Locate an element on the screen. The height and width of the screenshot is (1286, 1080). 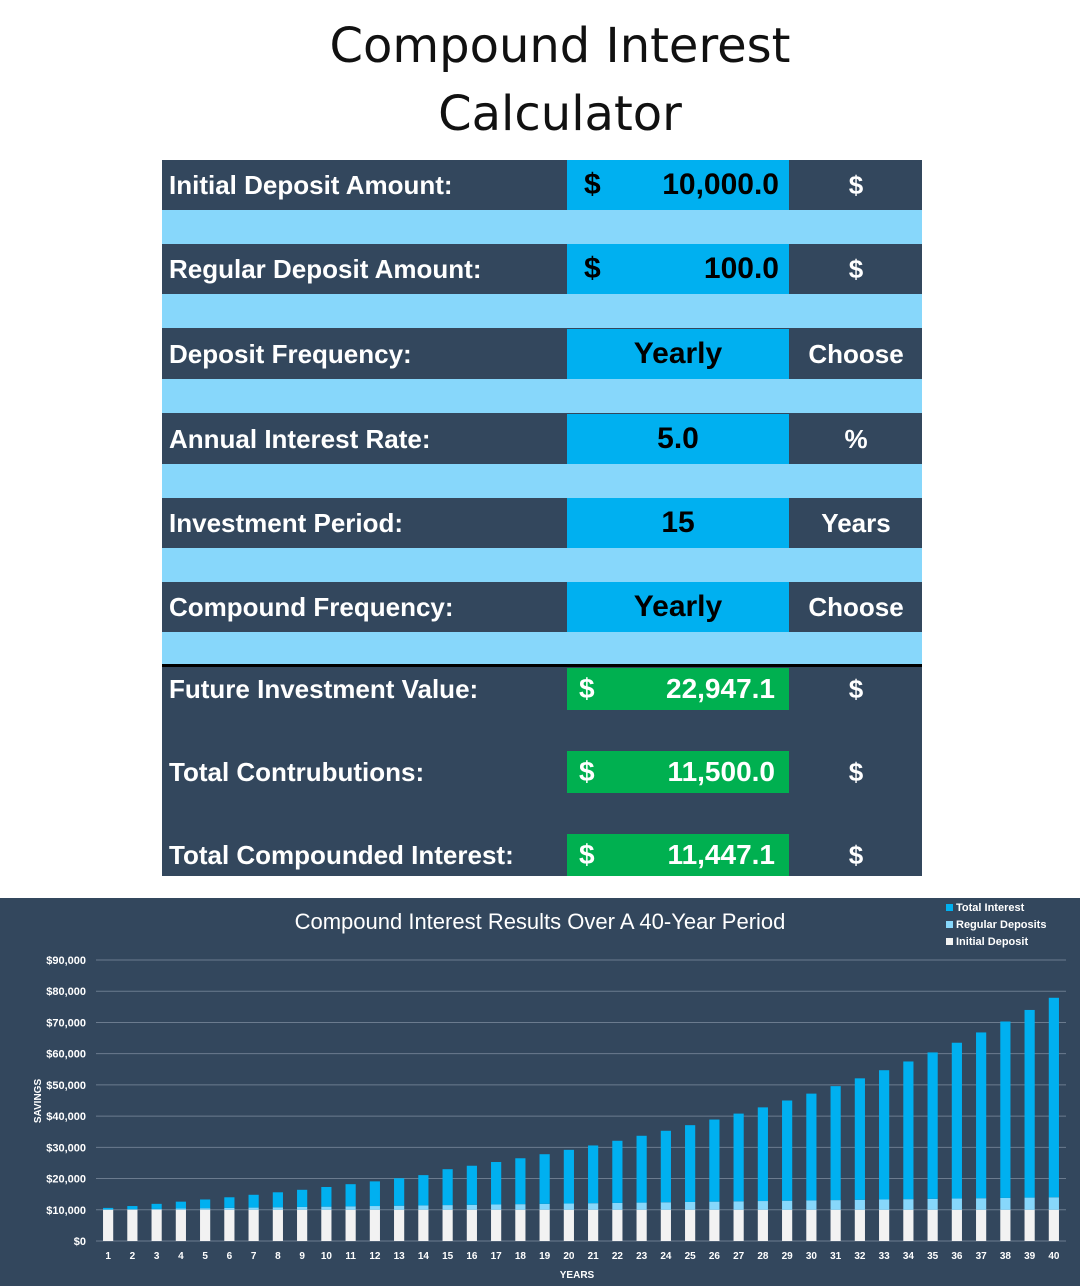
x-tick-label: 3 is located at coordinates (157, 1256).